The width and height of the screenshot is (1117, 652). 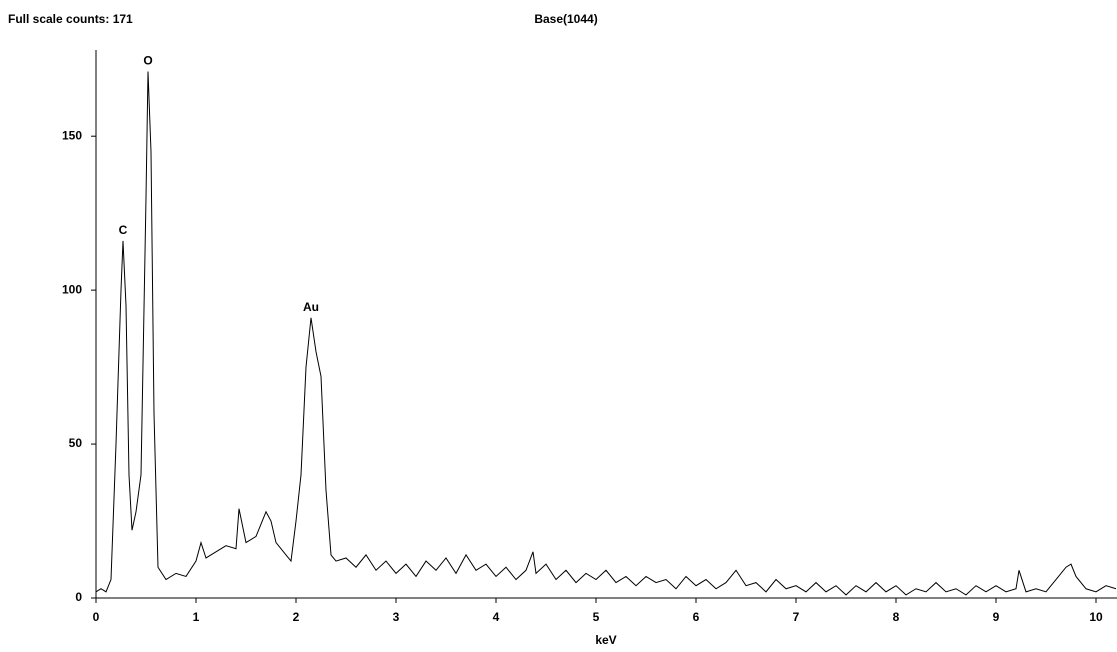 I want to click on y-tick-label: 0, so click(x=78, y=597).